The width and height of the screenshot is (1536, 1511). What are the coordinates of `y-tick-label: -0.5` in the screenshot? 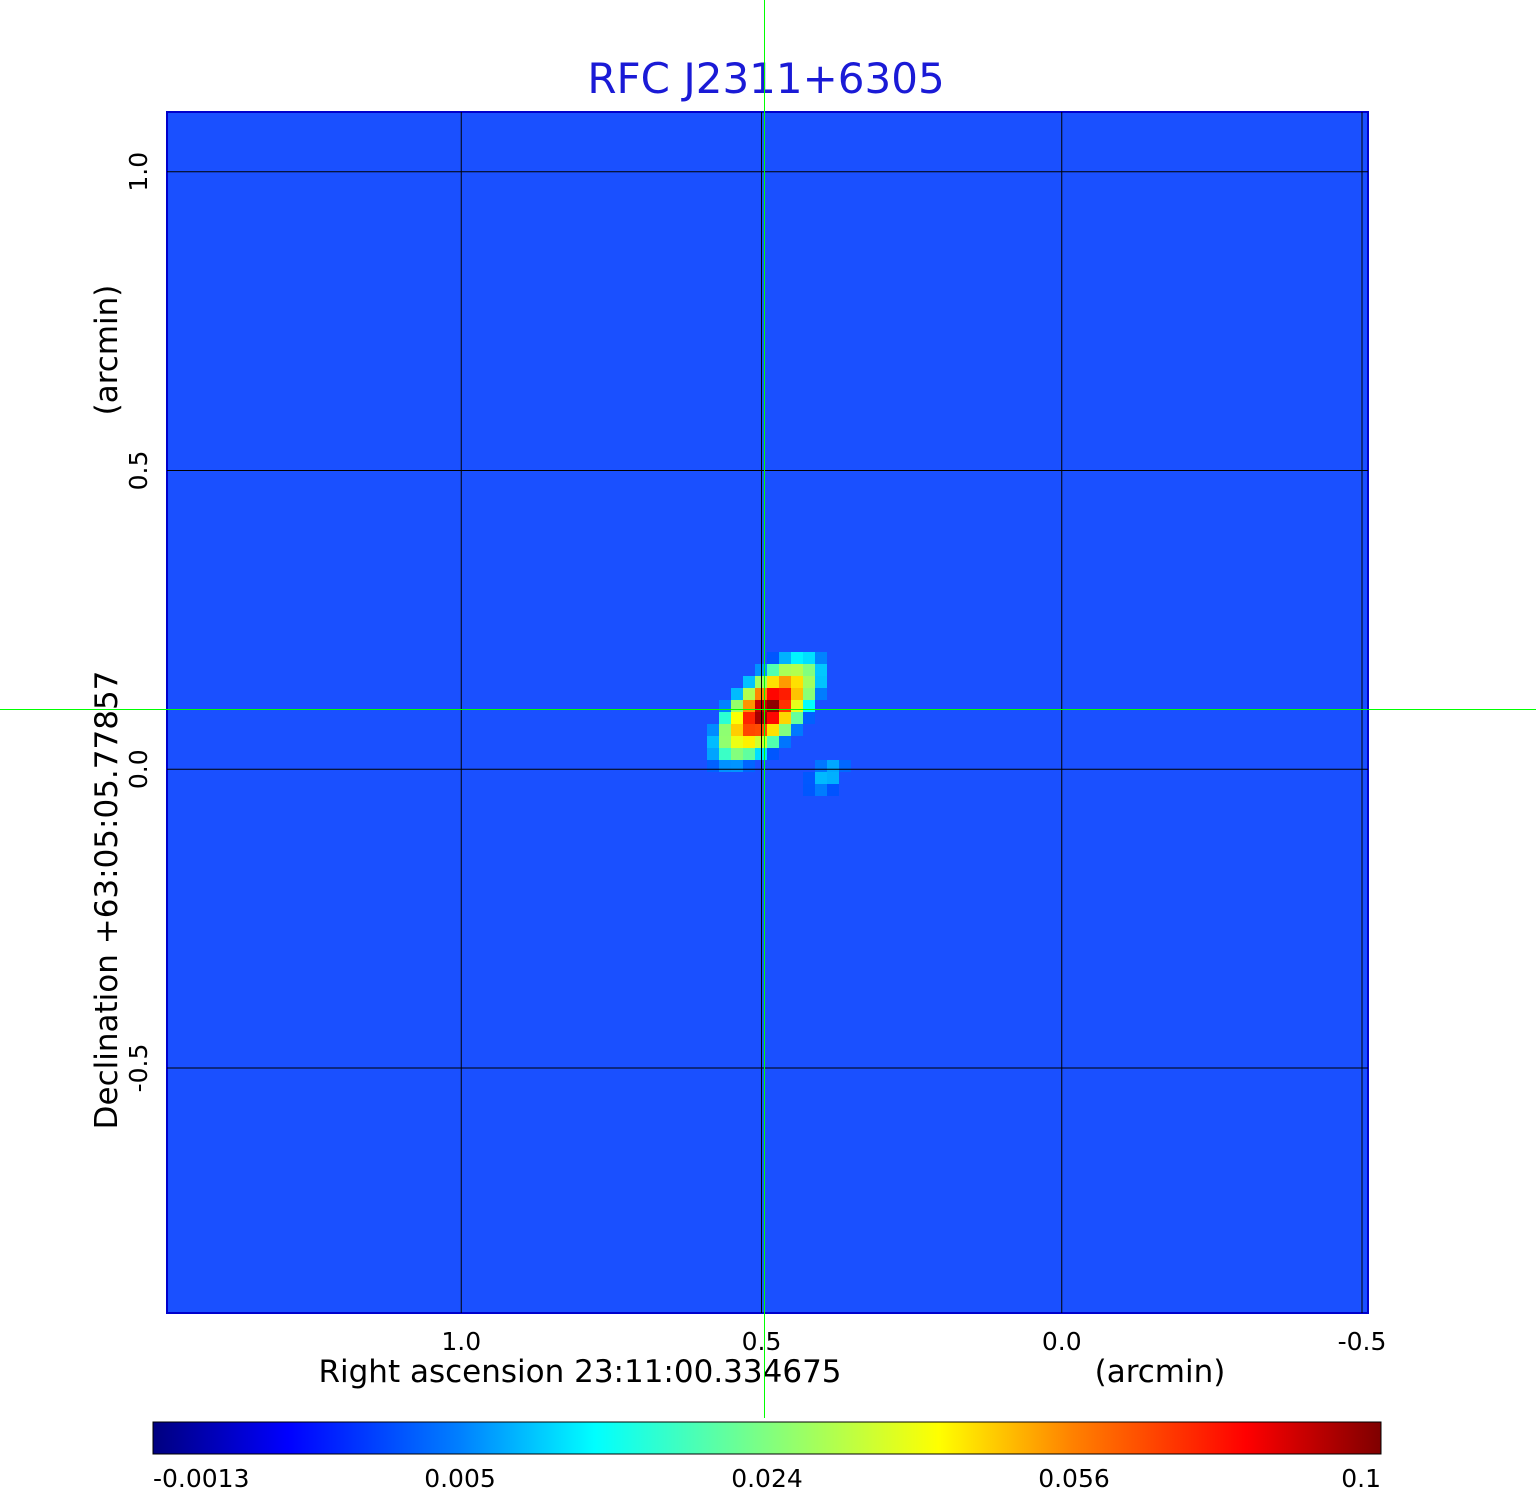 It's located at (138, 1068).